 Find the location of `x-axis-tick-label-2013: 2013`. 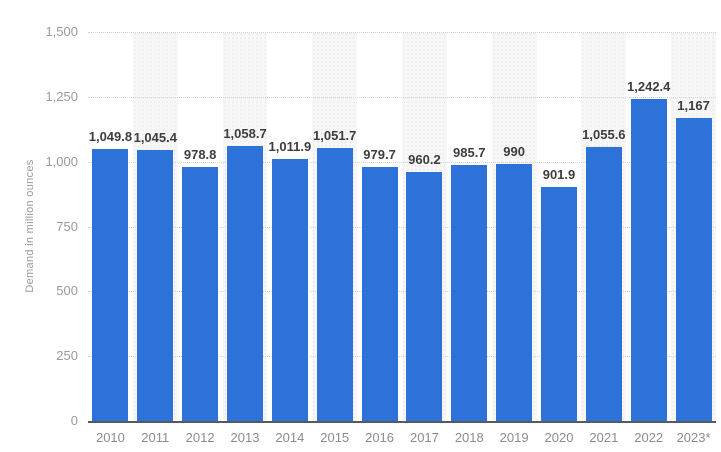

x-axis-tick-label-2013: 2013 is located at coordinates (245, 437).